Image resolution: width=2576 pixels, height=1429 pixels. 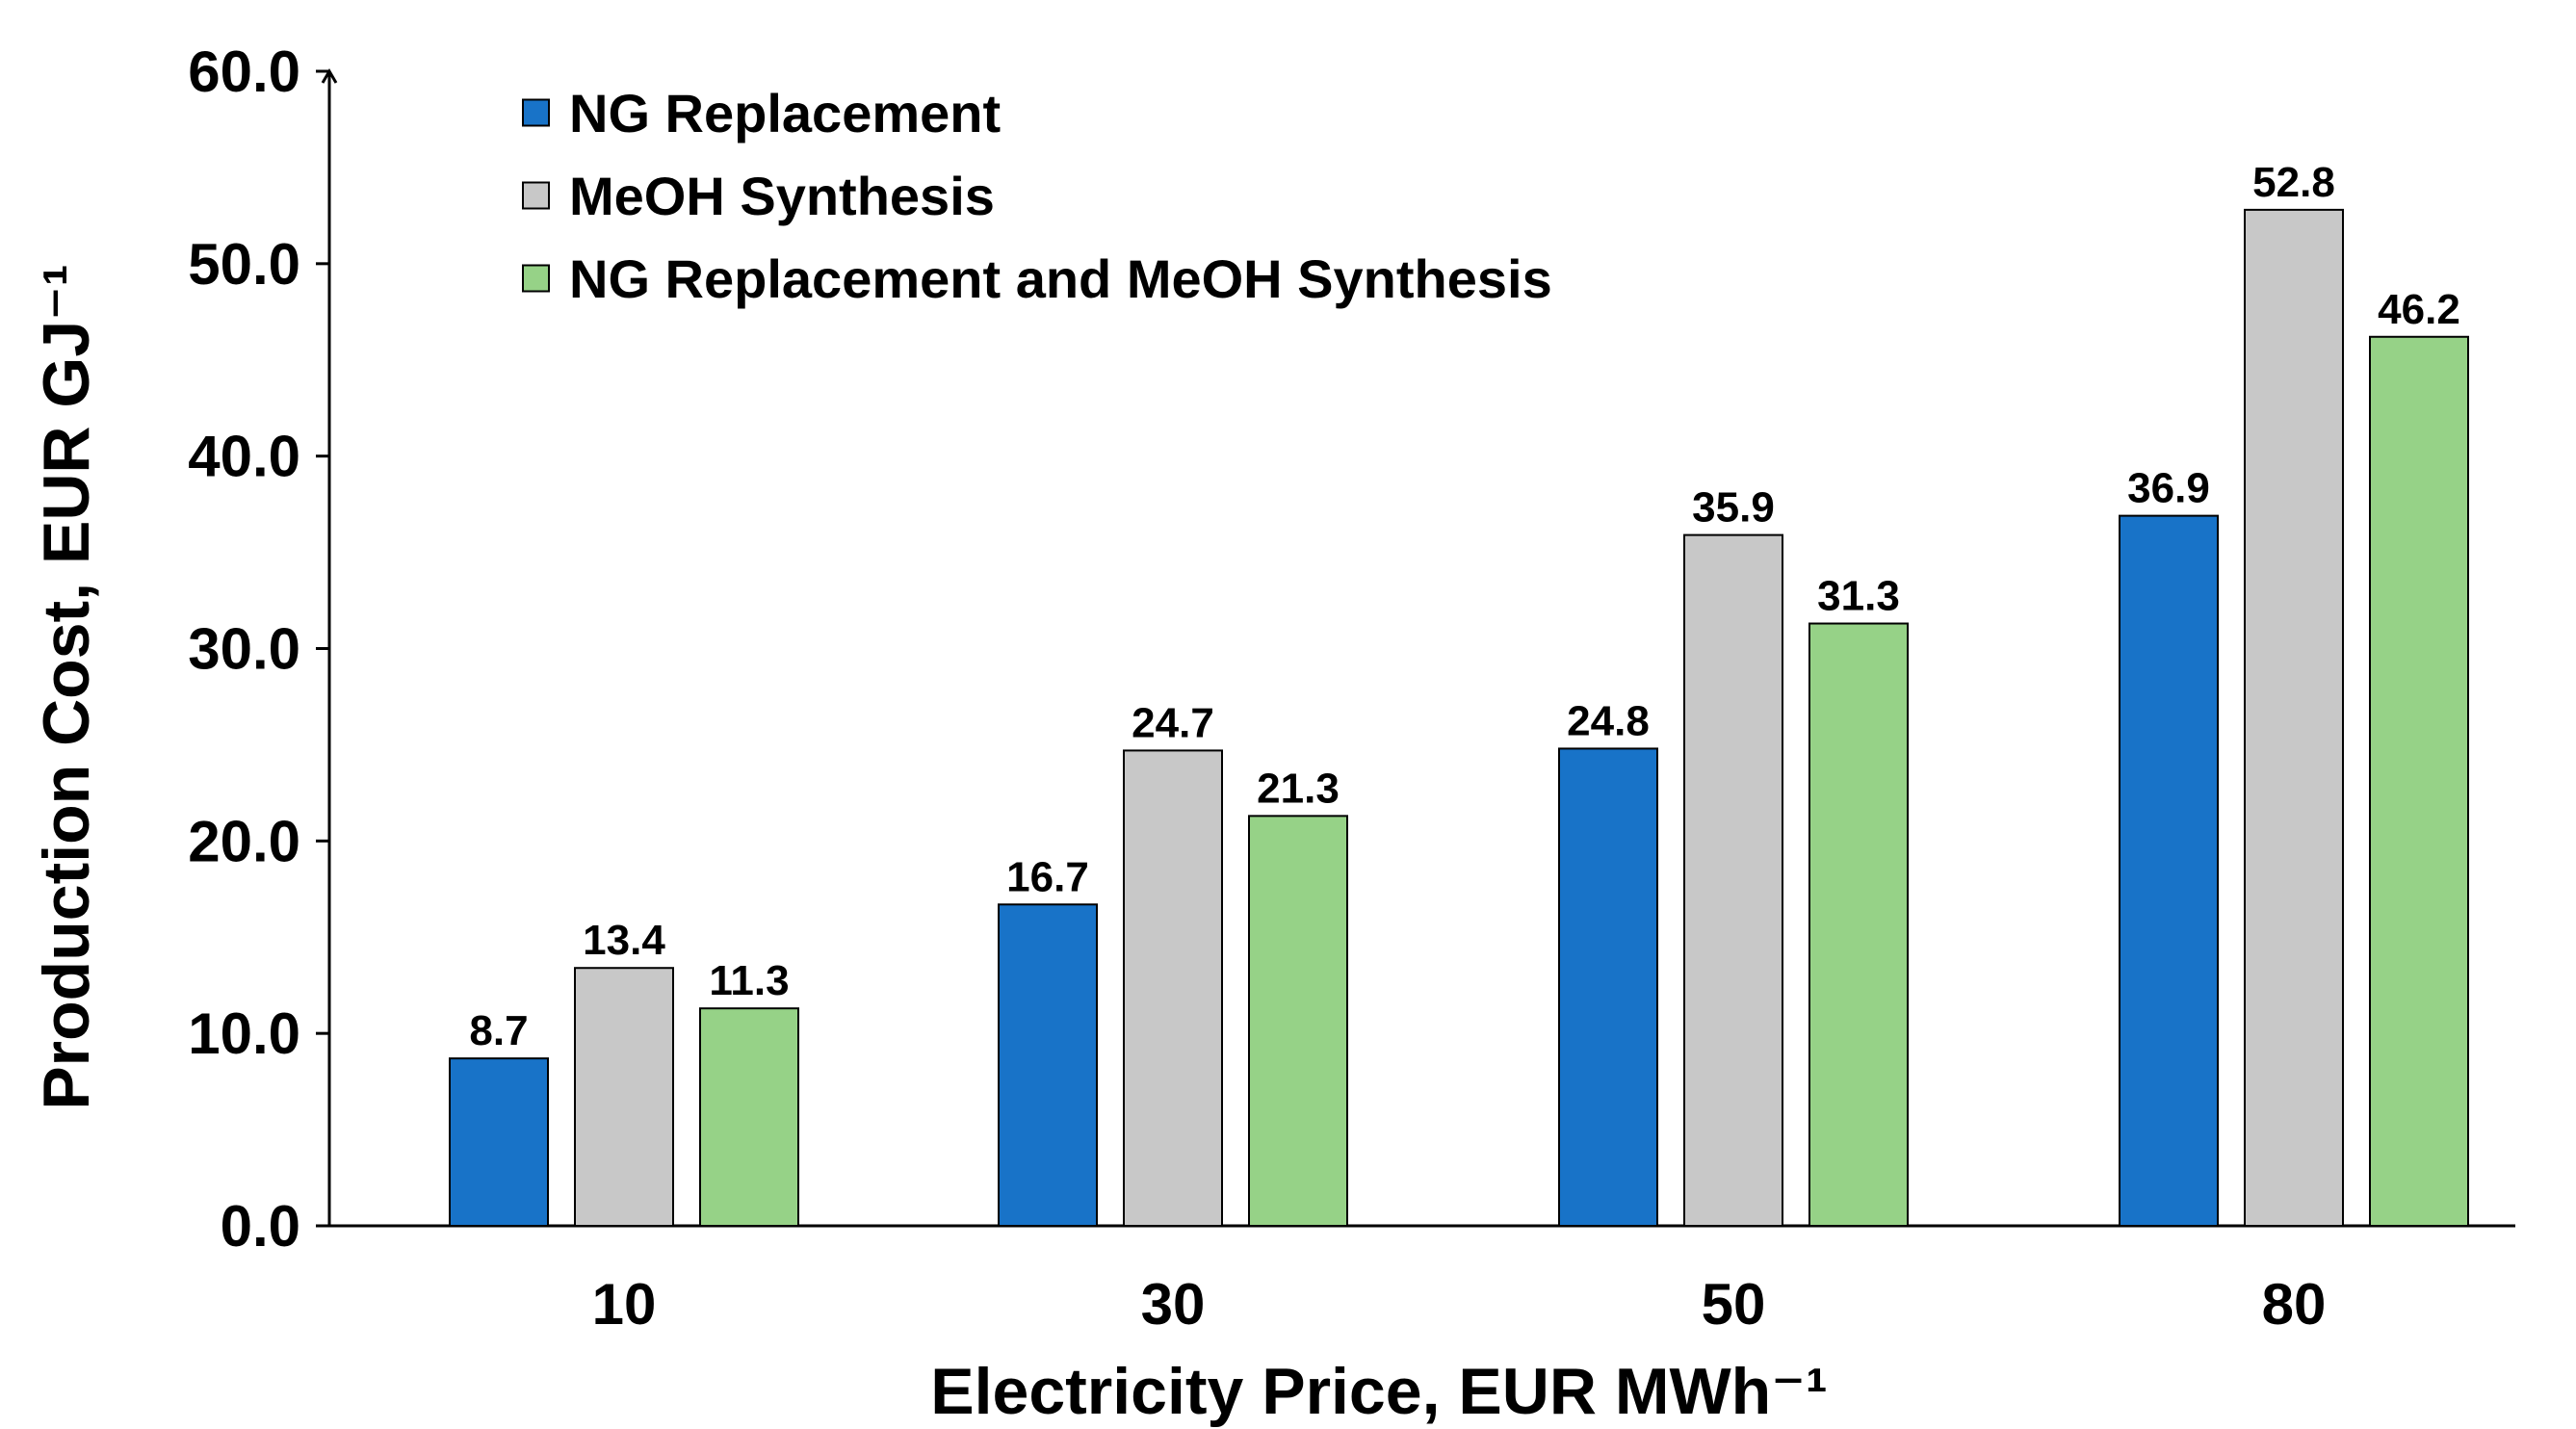 What do you see at coordinates (244, 71) in the screenshot?
I see `y-tick-label: 60.0` at bounding box center [244, 71].